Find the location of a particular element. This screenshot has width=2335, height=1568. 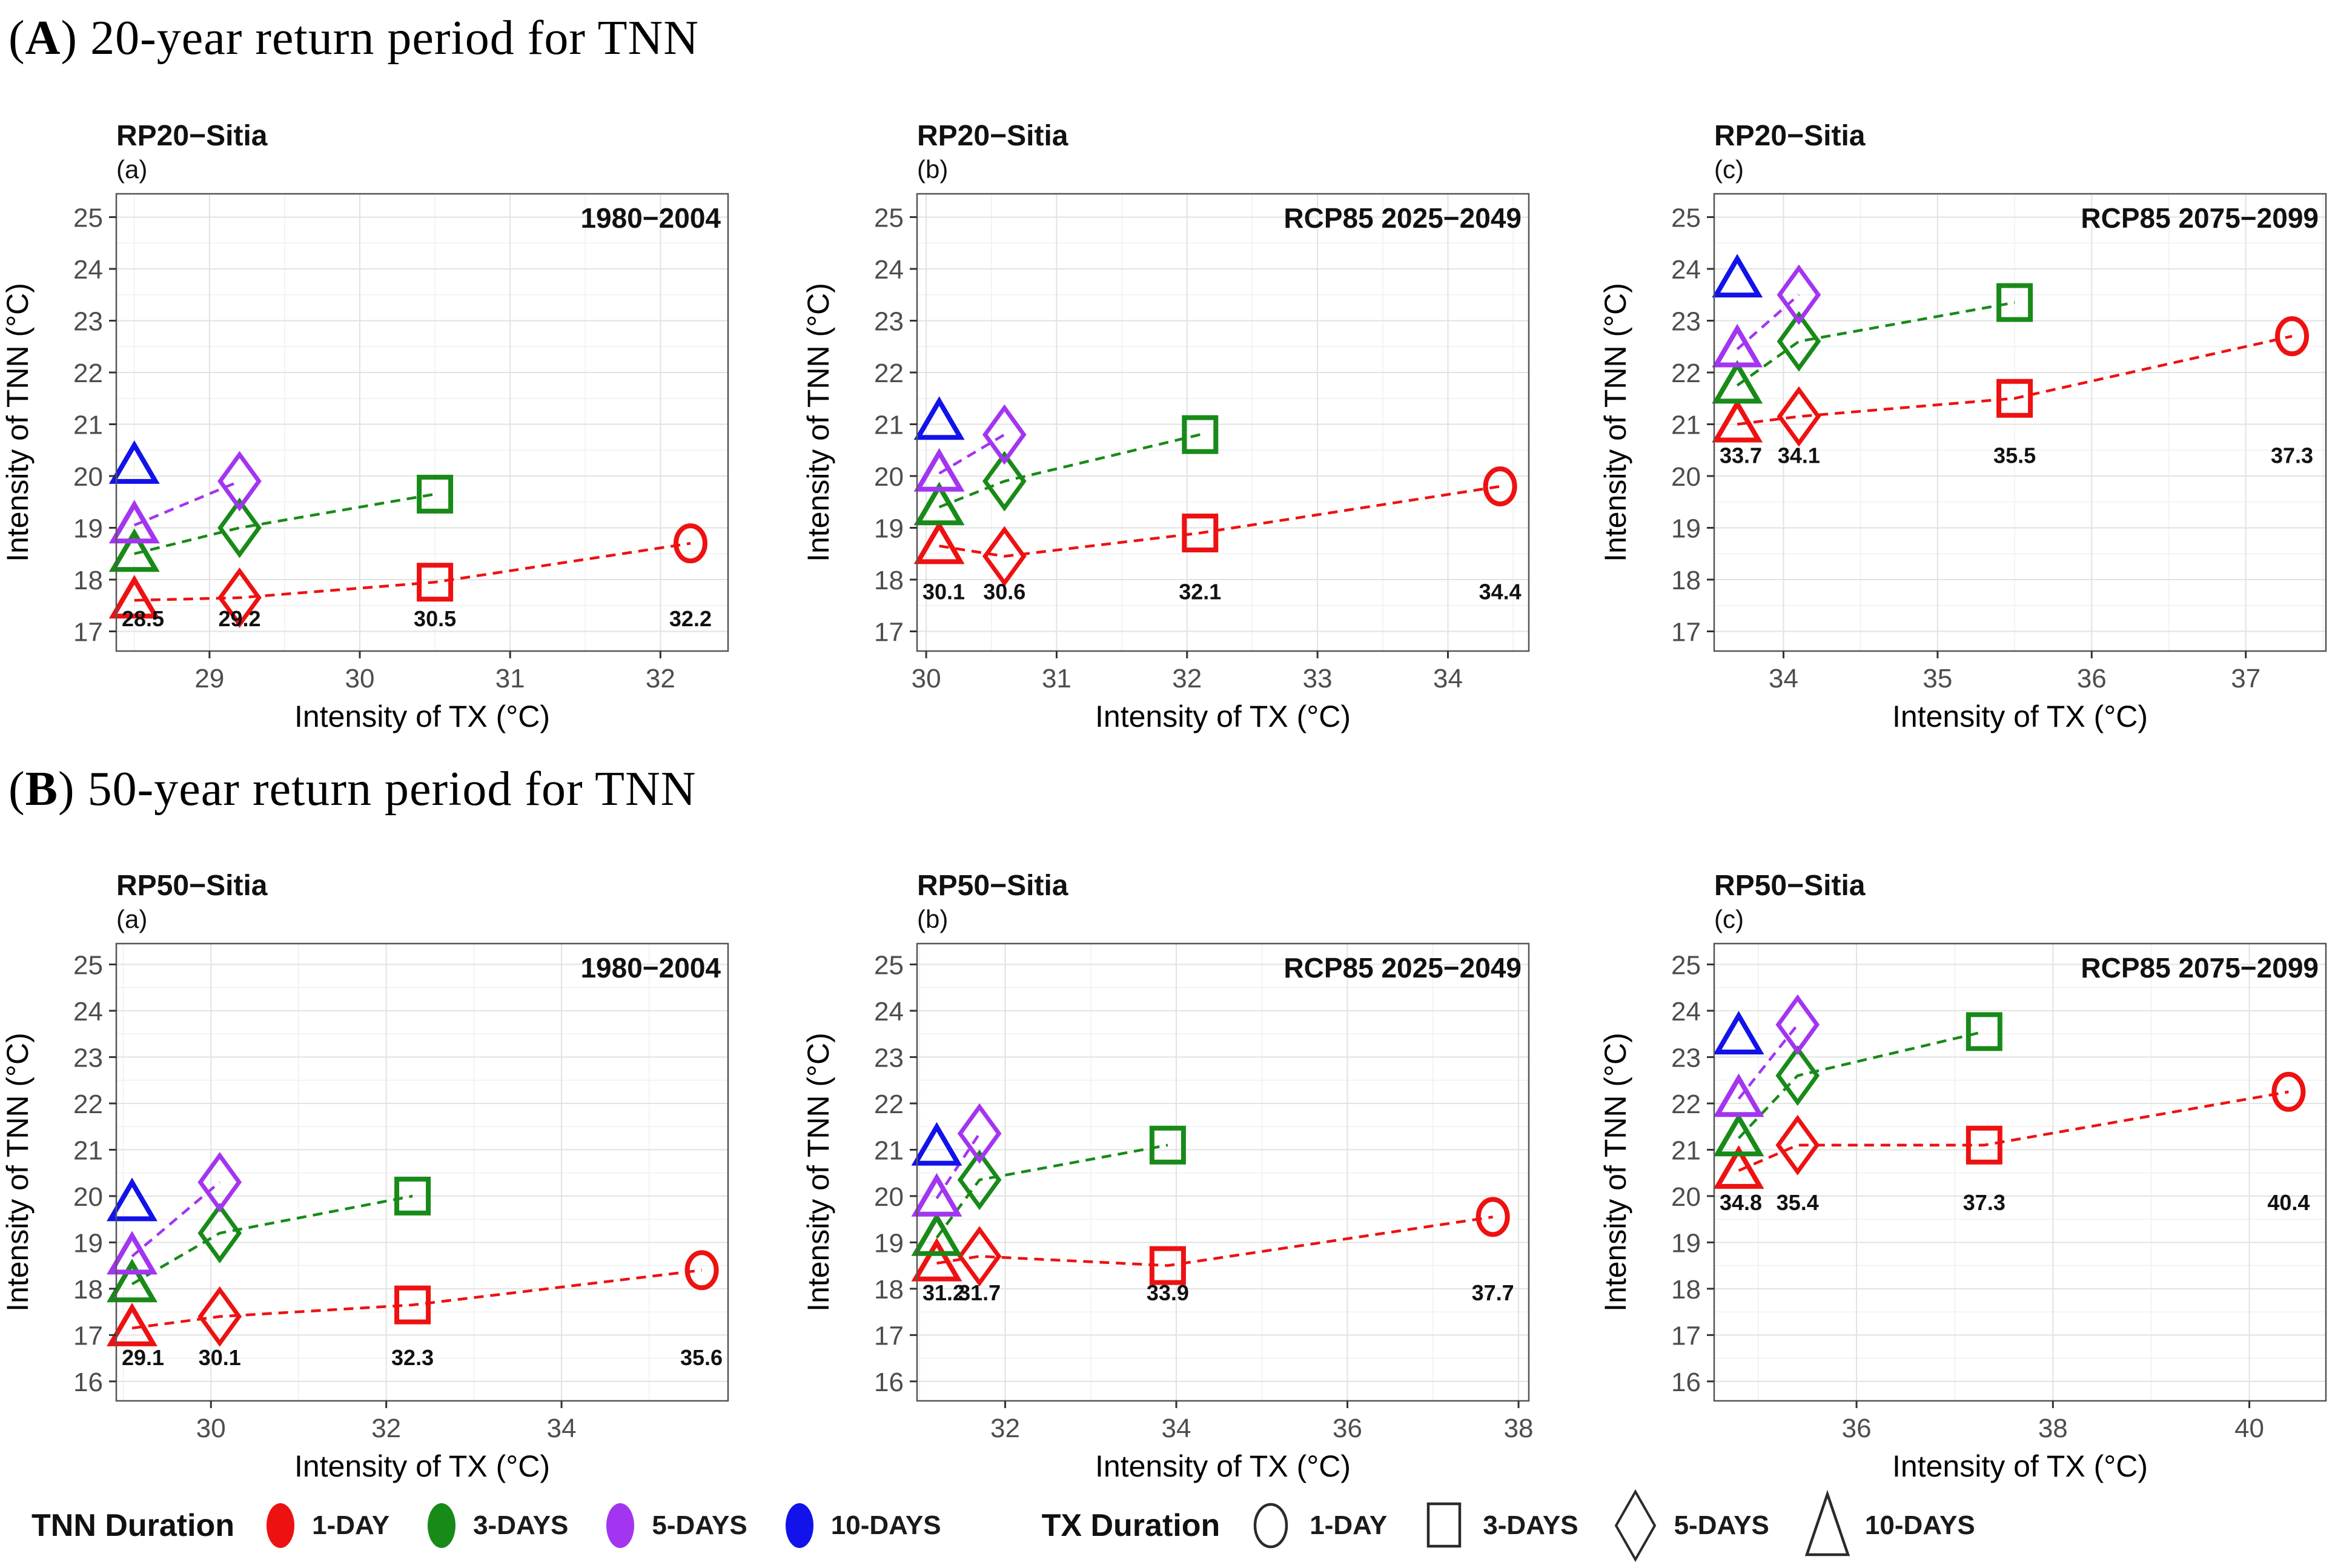

svg-text: 29.2 is located at coordinates (239, 618).